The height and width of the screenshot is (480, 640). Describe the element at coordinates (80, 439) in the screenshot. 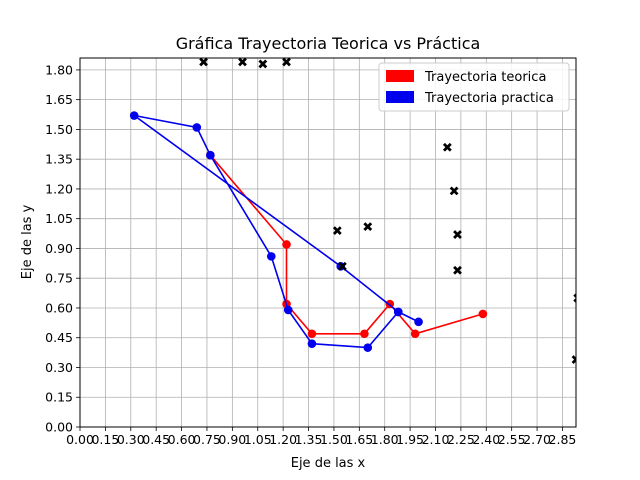

I see `x-tick-label: 0.00` at that location.